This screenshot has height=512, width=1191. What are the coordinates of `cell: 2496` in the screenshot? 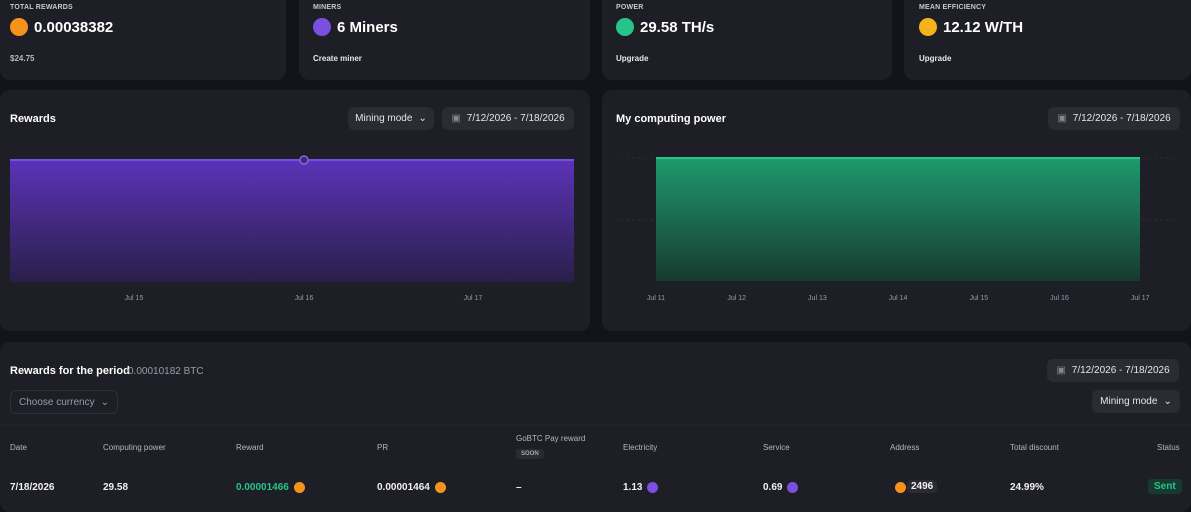 It's located at (922, 486).